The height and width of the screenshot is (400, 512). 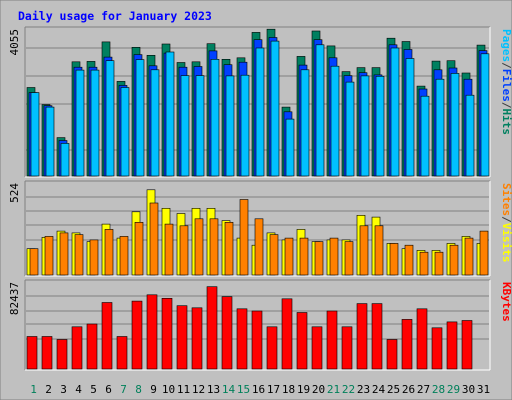 I want to click on x-tick-label-day-24: 24, so click(x=379, y=389).